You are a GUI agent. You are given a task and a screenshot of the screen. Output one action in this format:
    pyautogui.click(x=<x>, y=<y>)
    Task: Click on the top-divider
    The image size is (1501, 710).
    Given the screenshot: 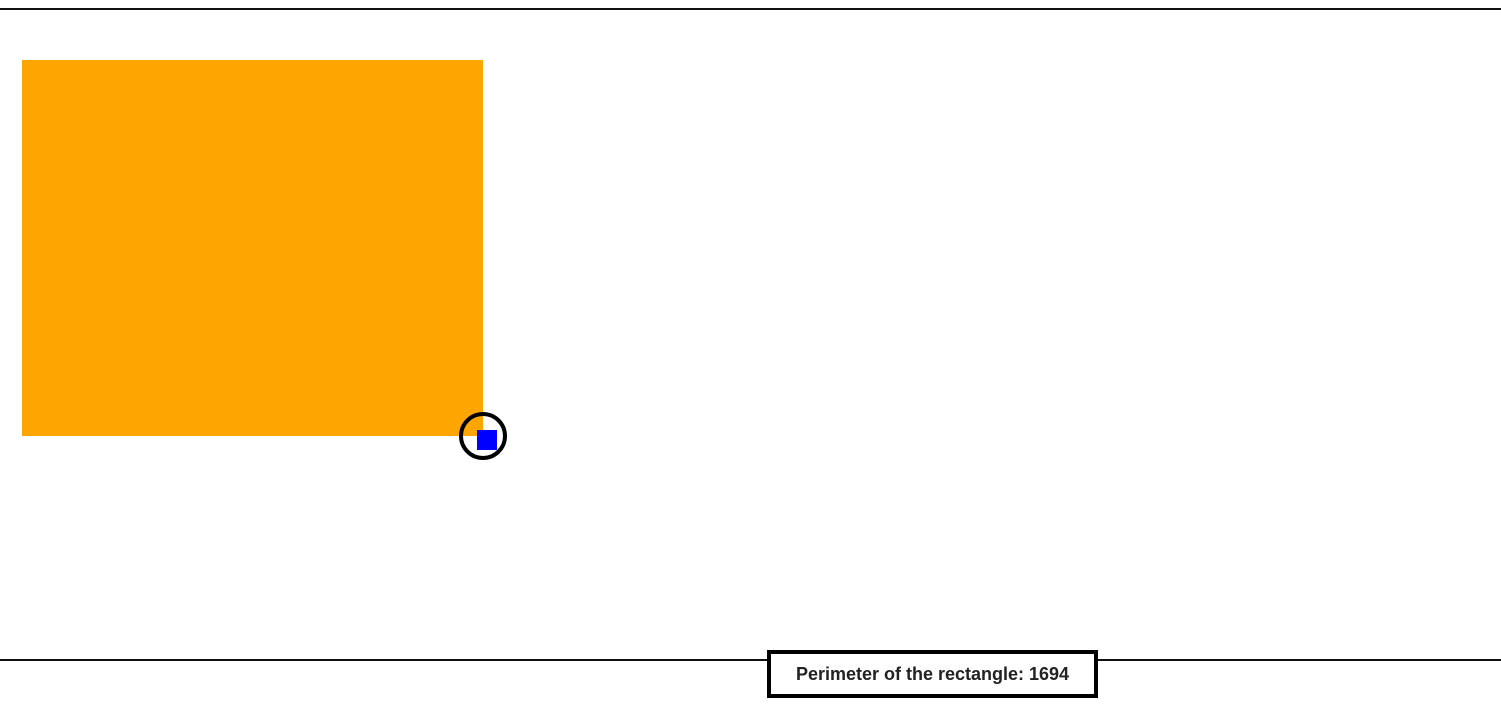 What is the action you would take?
    pyautogui.click(x=750, y=9)
    